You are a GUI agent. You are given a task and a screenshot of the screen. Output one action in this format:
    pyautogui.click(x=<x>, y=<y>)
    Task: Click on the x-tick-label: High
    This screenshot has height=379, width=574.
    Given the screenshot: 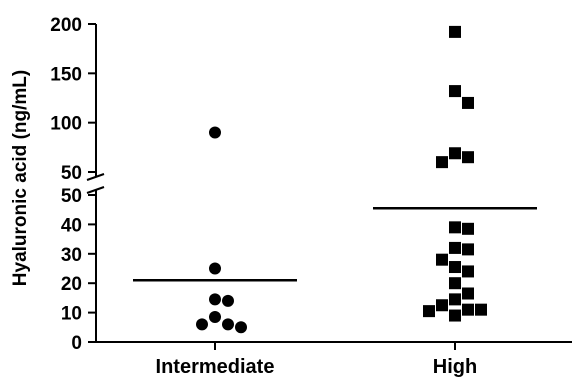 What is the action you would take?
    pyautogui.click(x=455, y=367)
    